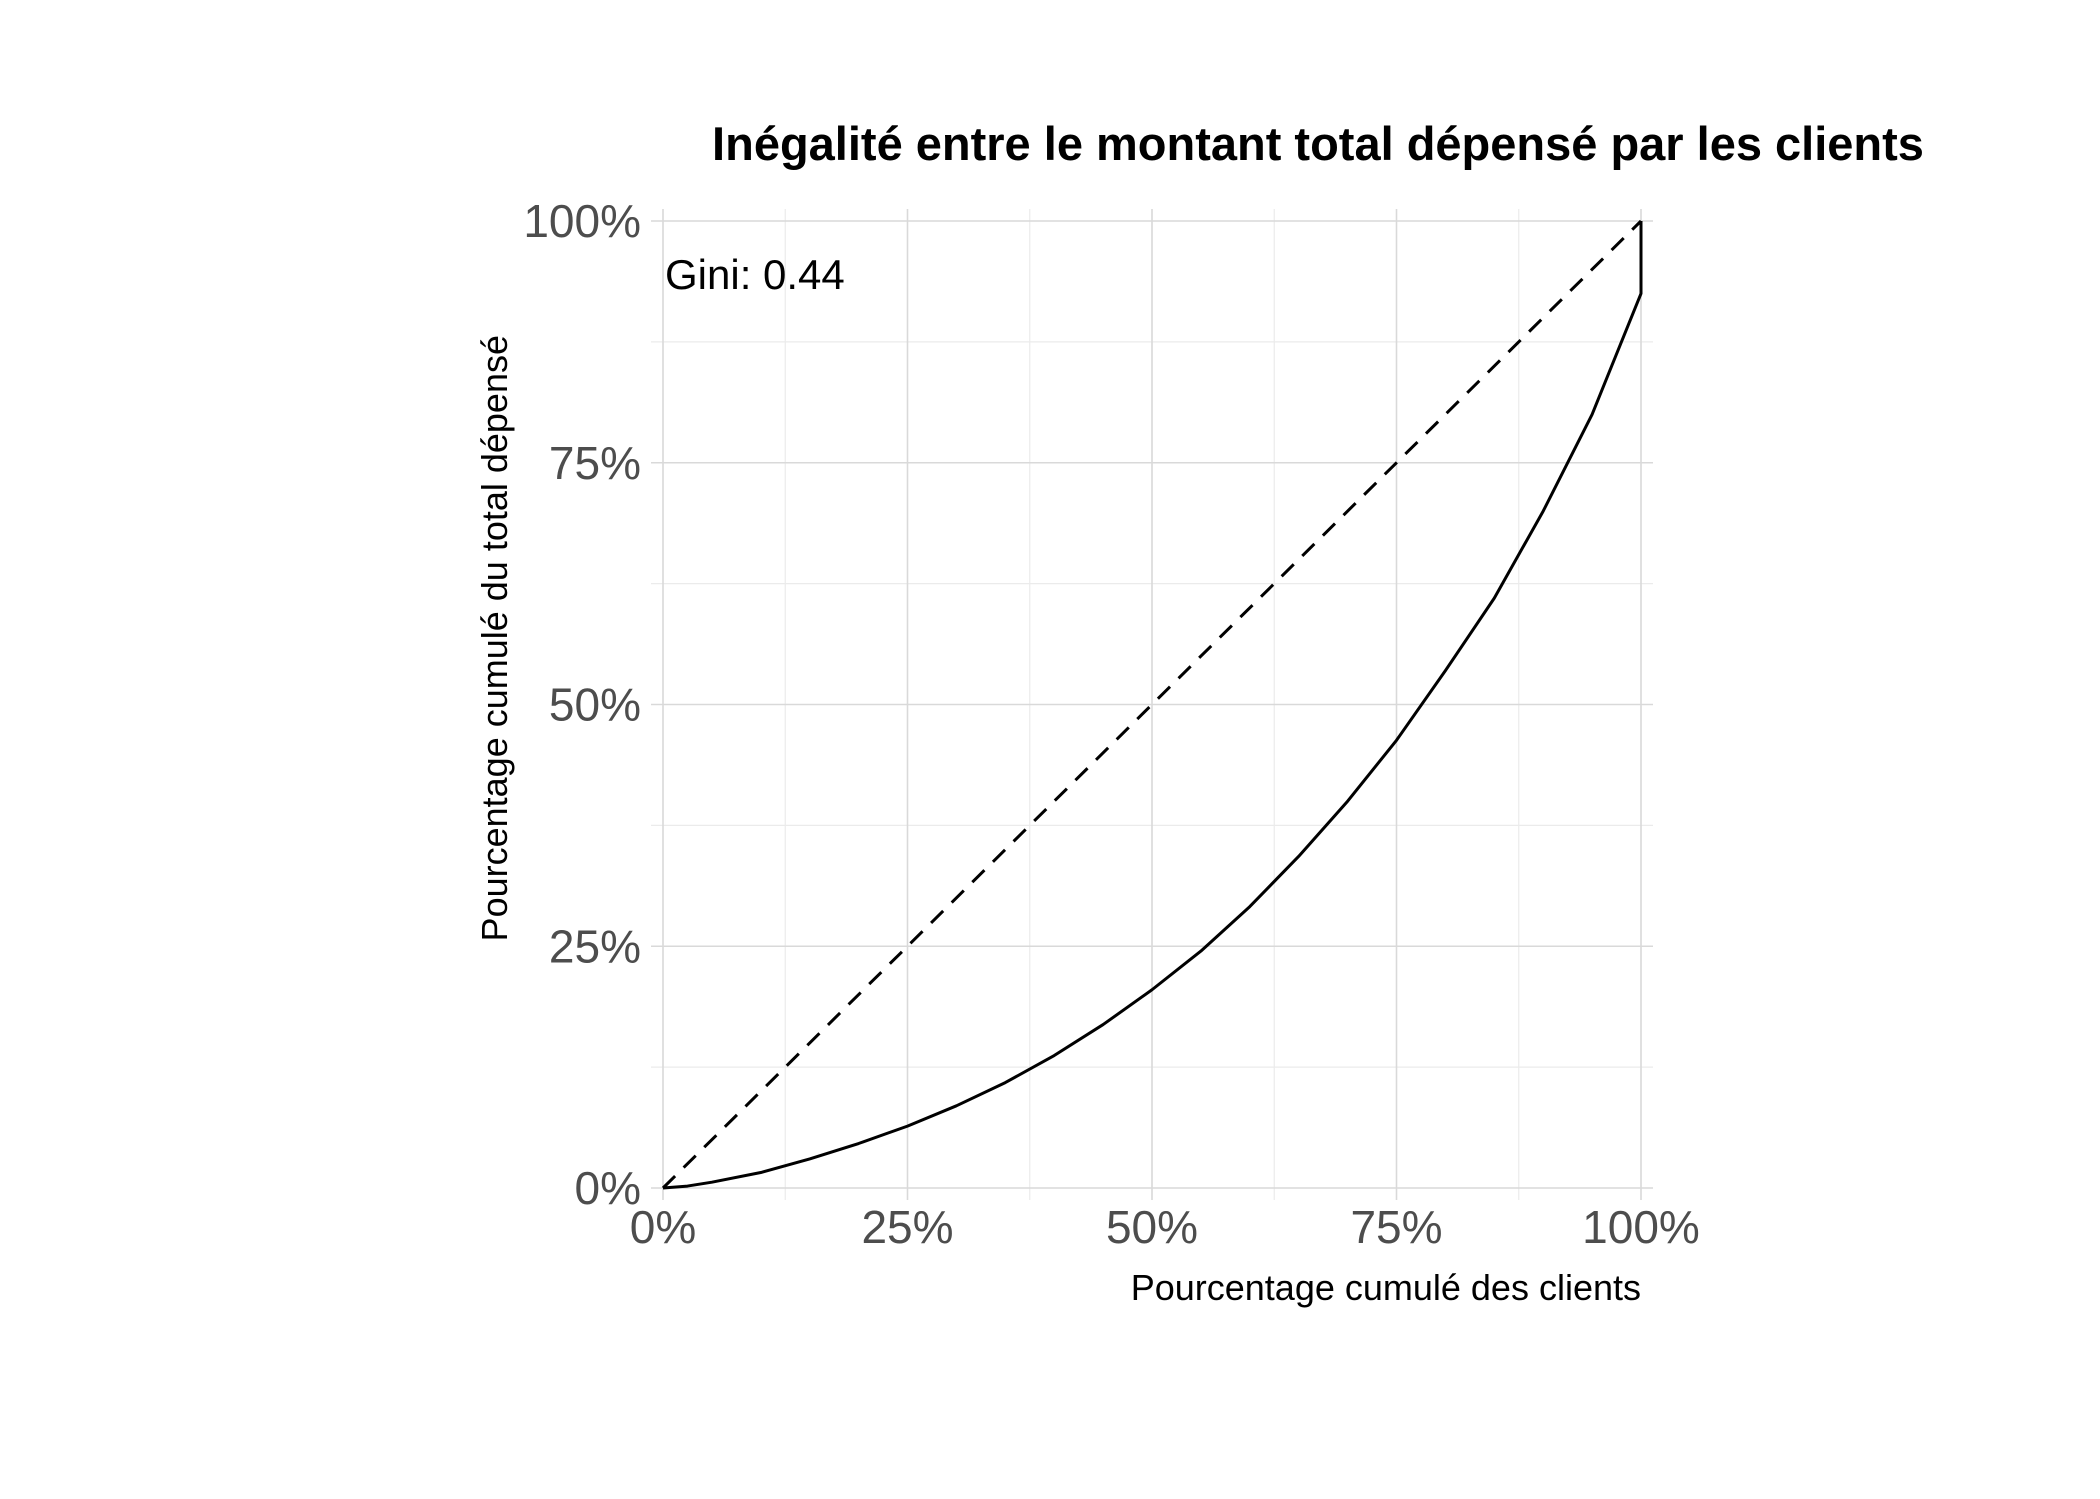 The height and width of the screenshot is (1499, 2100). What do you see at coordinates (755, 274) in the screenshot?
I see `gini-annotation: Gini: 0.44` at bounding box center [755, 274].